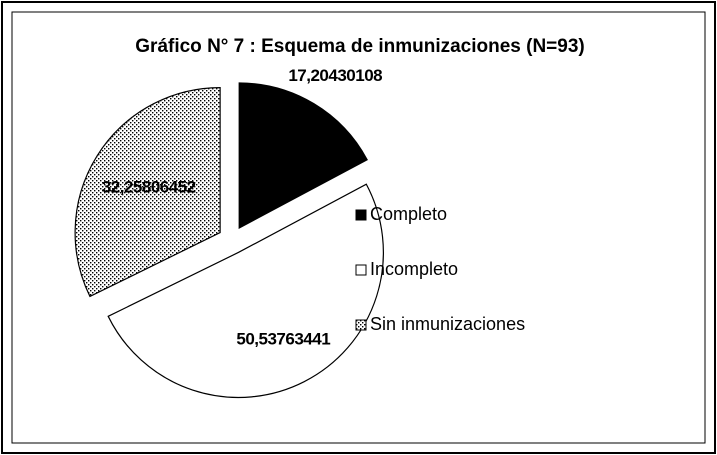  Describe the element at coordinates (149, 187) in the screenshot. I see `data-label: 32,25806452` at that location.